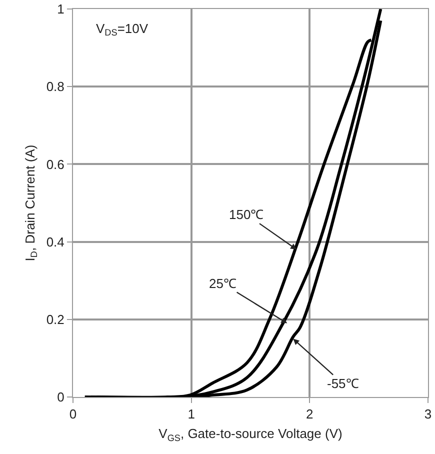 This screenshot has width=435, height=454. I want to click on annotation: -55℃, so click(343, 383).